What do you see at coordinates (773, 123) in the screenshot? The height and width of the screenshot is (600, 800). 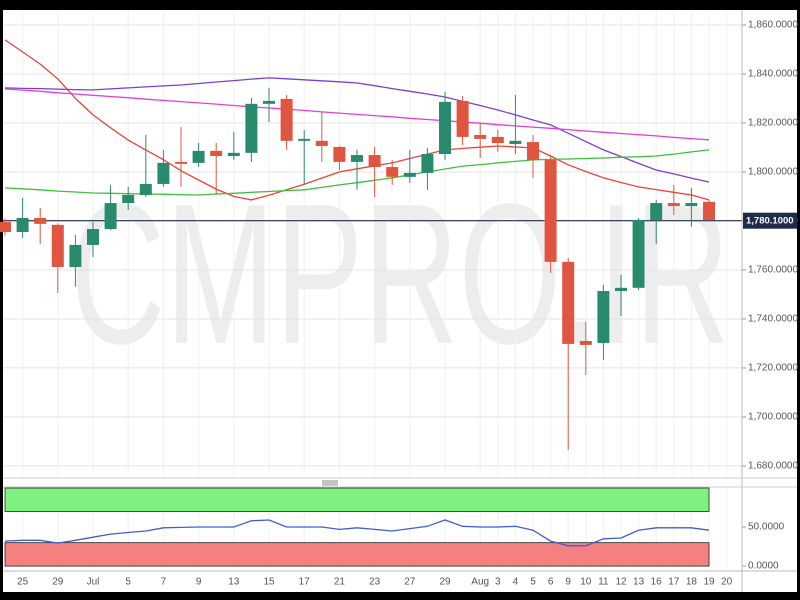 I see `y-tick-label: 1,820.0000` at bounding box center [773, 123].